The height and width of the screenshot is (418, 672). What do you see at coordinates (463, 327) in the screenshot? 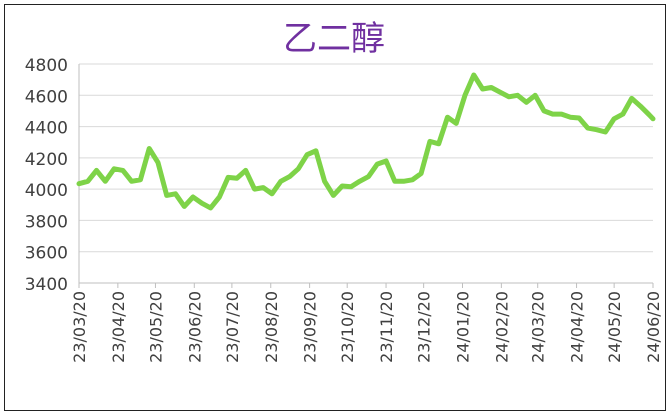
I see `x-tick-label: 24/01/20` at bounding box center [463, 327].